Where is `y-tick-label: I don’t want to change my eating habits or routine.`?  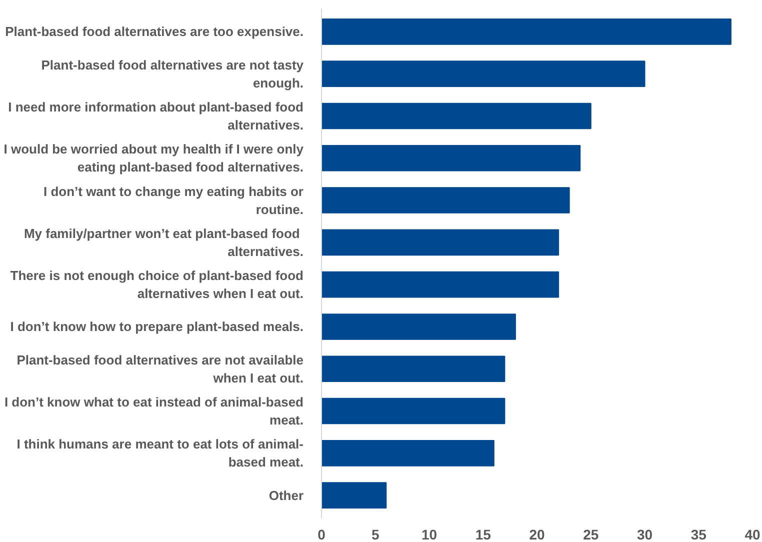 y-tick-label: I don’t want to change my eating habits or routine. is located at coordinates (173, 200).